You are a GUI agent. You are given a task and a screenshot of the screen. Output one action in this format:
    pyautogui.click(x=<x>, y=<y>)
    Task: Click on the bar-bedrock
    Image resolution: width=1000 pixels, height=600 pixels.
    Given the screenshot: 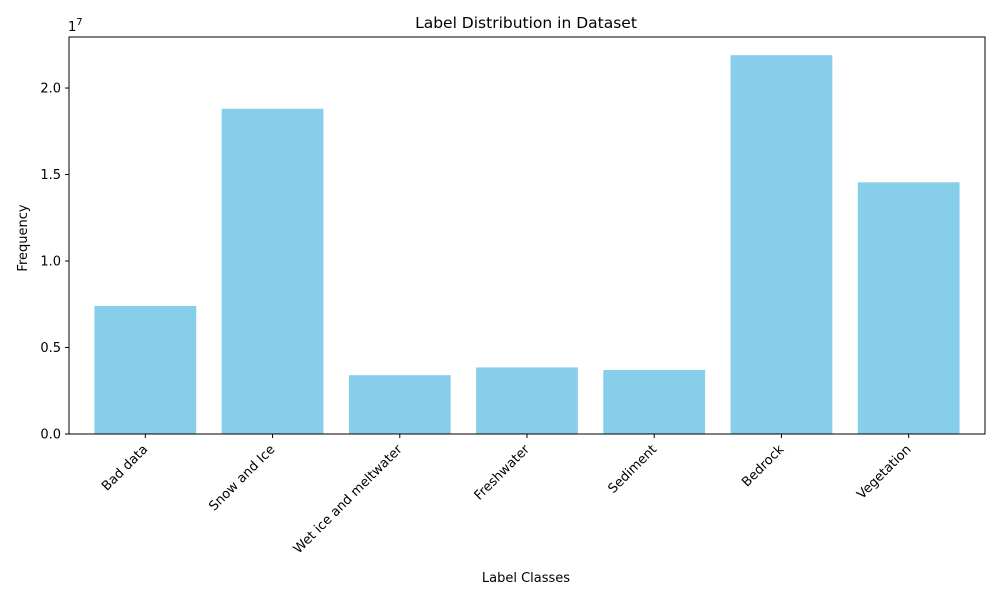 What is the action you would take?
    pyautogui.click(x=781, y=245)
    